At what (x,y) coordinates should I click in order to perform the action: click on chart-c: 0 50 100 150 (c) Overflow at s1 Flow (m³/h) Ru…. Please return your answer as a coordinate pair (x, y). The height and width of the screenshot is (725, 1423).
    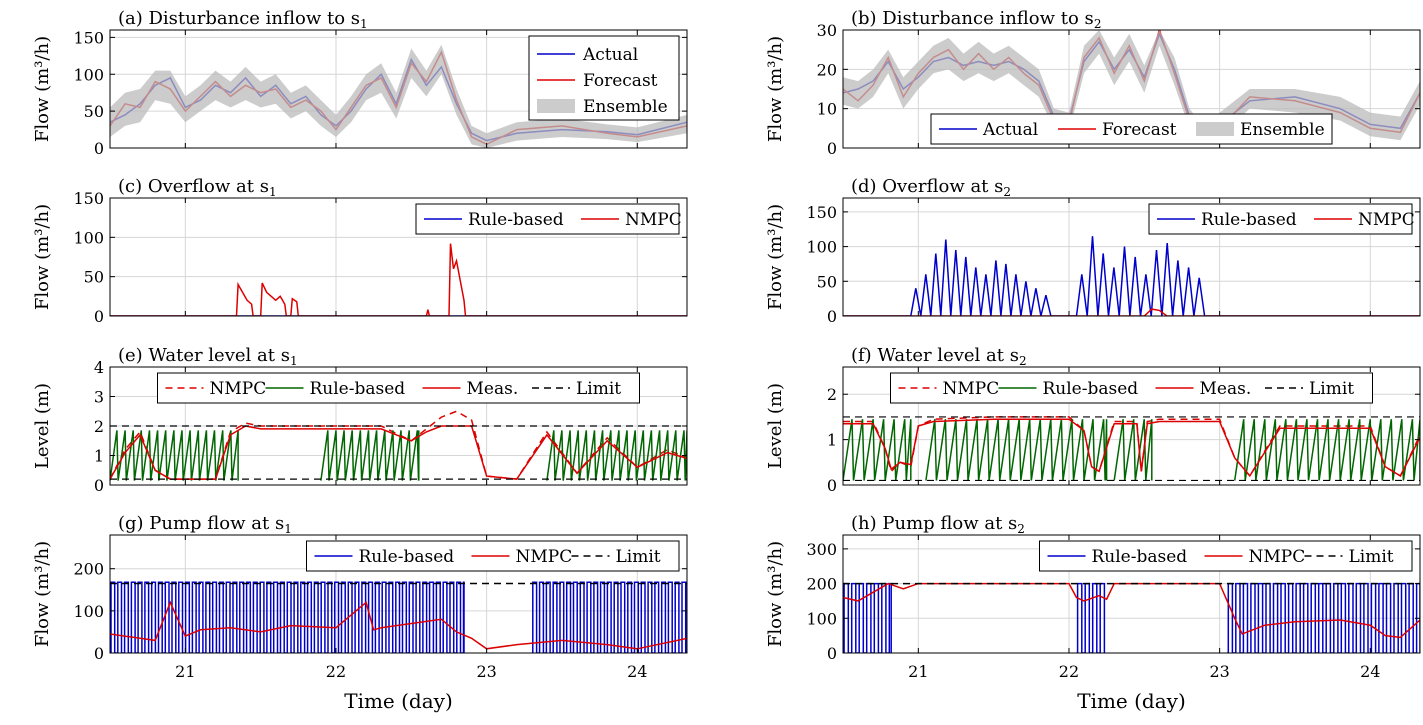
    Looking at the image, I should click on (360, 251).